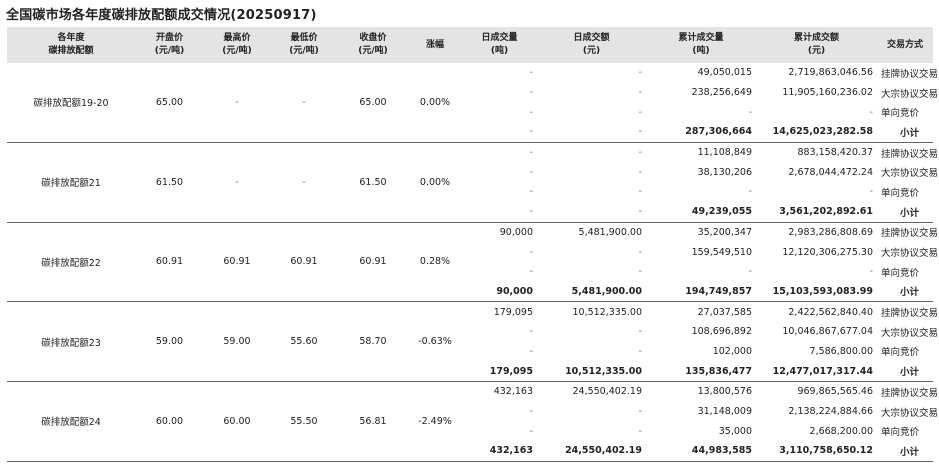 Image resolution: width=939 pixels, height=472 pixels. What do you see at coordinates (169, 341) in the screenshot?
I see `open-price-cell: 59.00` at bounding box center [169, 341].